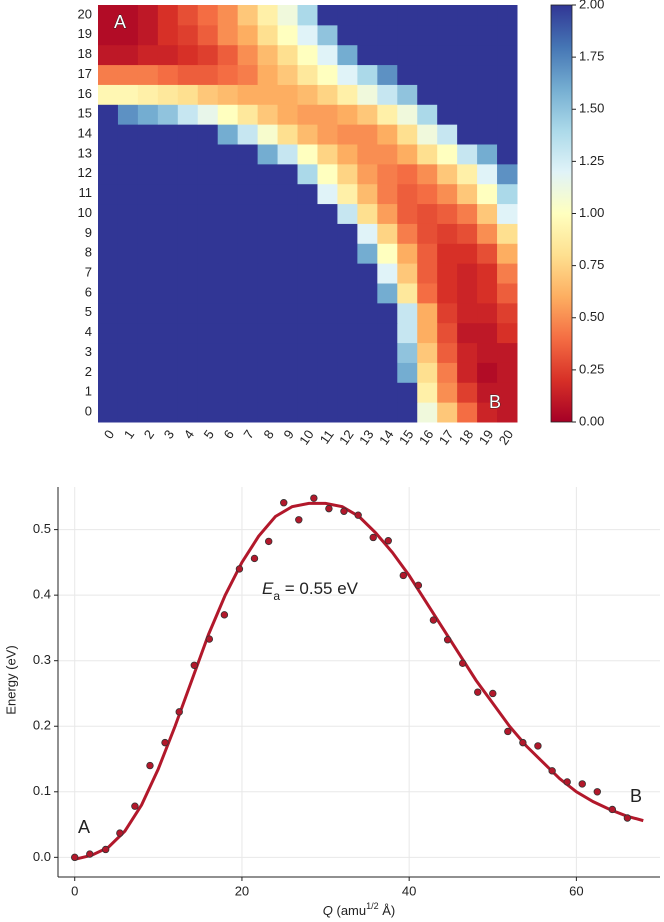  I want to click on colorbar-tick-label: 1.75, so click(591, 56).